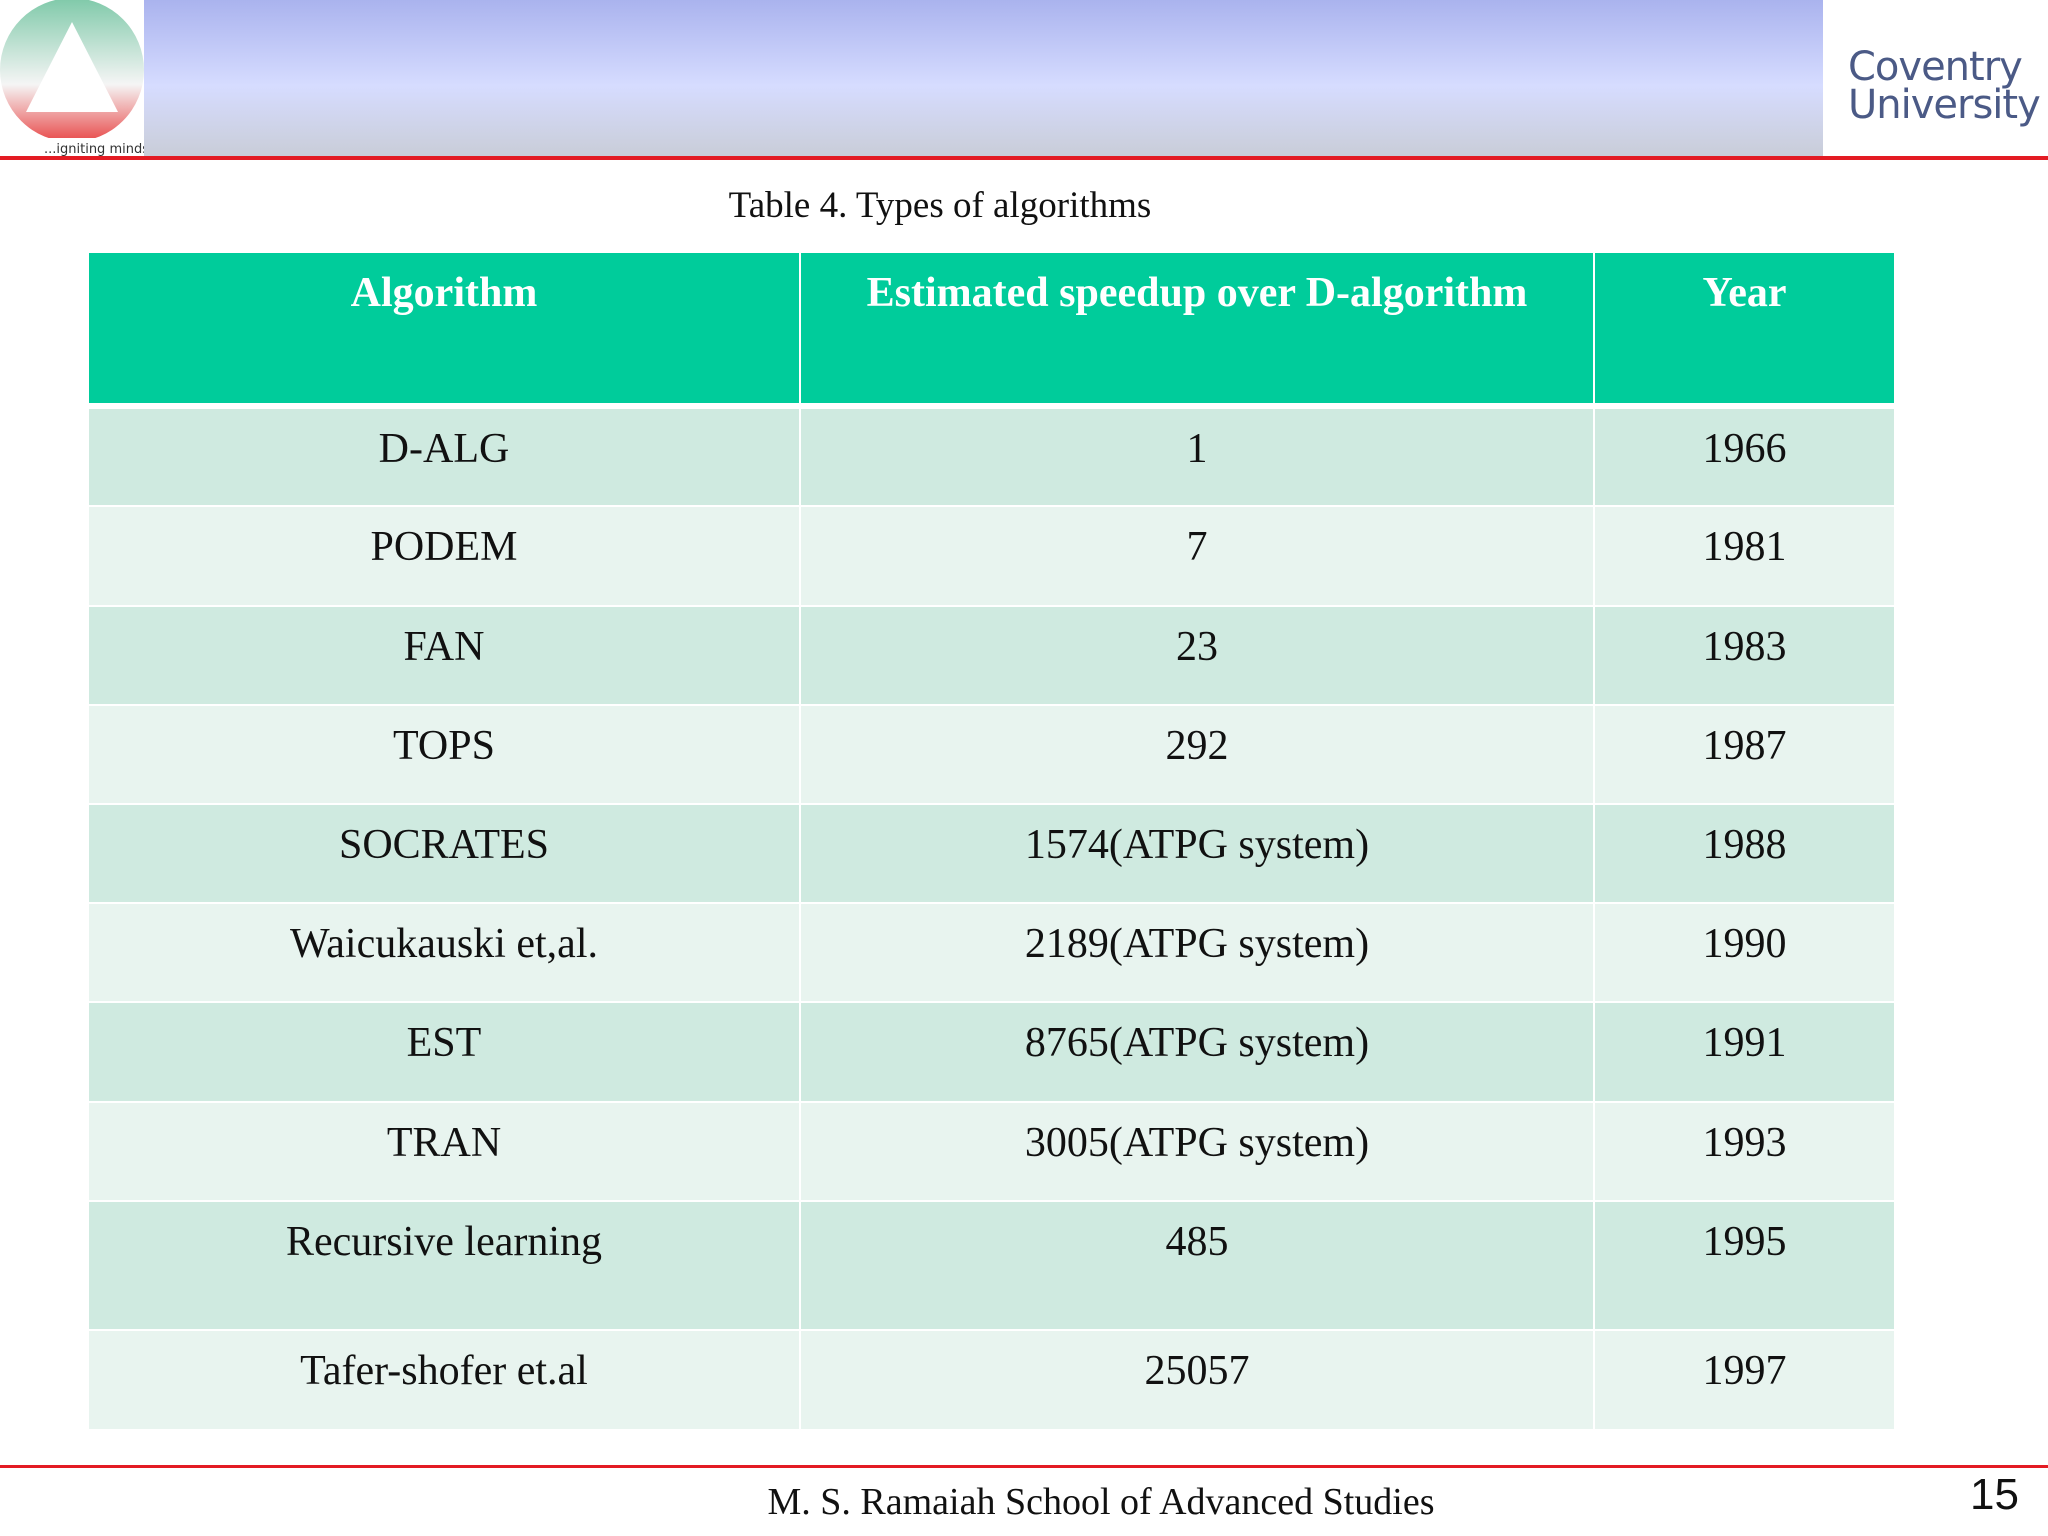 This screenshot has height=1536, width=2048. What do you see at coordinates (1744, 328) in the screenshot?
I see `header-cell: Year` at bounding box center [1744, 328].